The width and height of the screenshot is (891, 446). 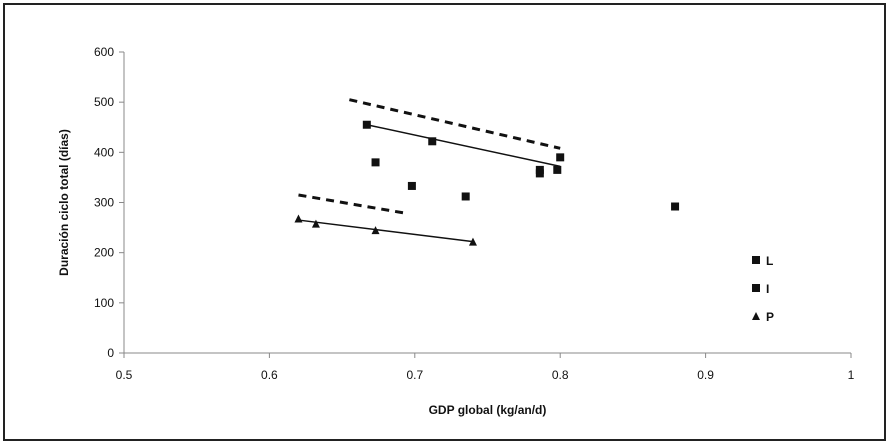 What do you see at coordinates (463, 146) in the screenshot?
I see `trend-line-l` at bounding box center [463, 146].